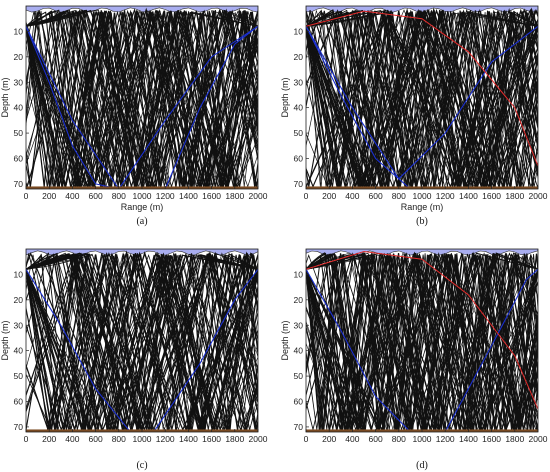 The image size is (550, 472). Describe the element at coordinates (299, 133) in the screenshot. I see `y-tick-label: 50` at that location.